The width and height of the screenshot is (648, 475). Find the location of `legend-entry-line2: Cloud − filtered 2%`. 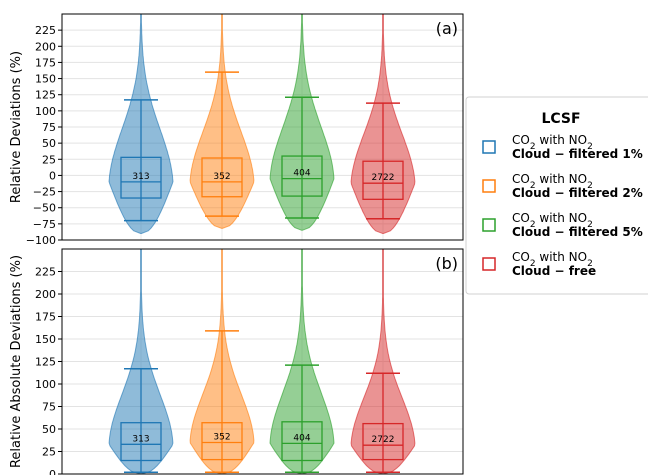

legend-entry-line2: Cloud − filtered 2% is located at coordinates (577, 193).